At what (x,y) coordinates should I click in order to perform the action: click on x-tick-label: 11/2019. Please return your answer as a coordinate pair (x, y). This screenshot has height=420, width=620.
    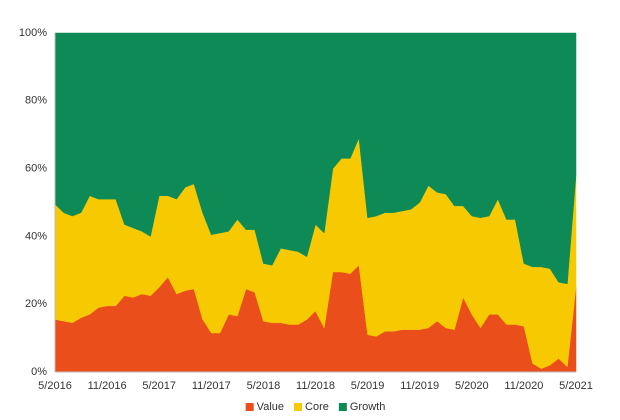
    Looking at the image, I should click on (419, 386).